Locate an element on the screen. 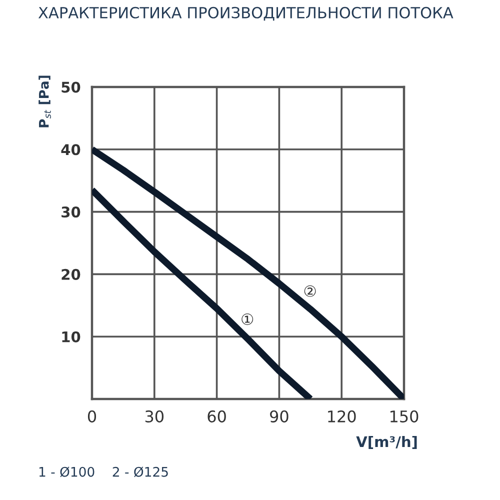  chart-title: ХАРАКТЕРИСТИКА ПРОИЗВОДИТЕЛЬНОСТИ ПОТОКА is located at coordinates (246, 13).